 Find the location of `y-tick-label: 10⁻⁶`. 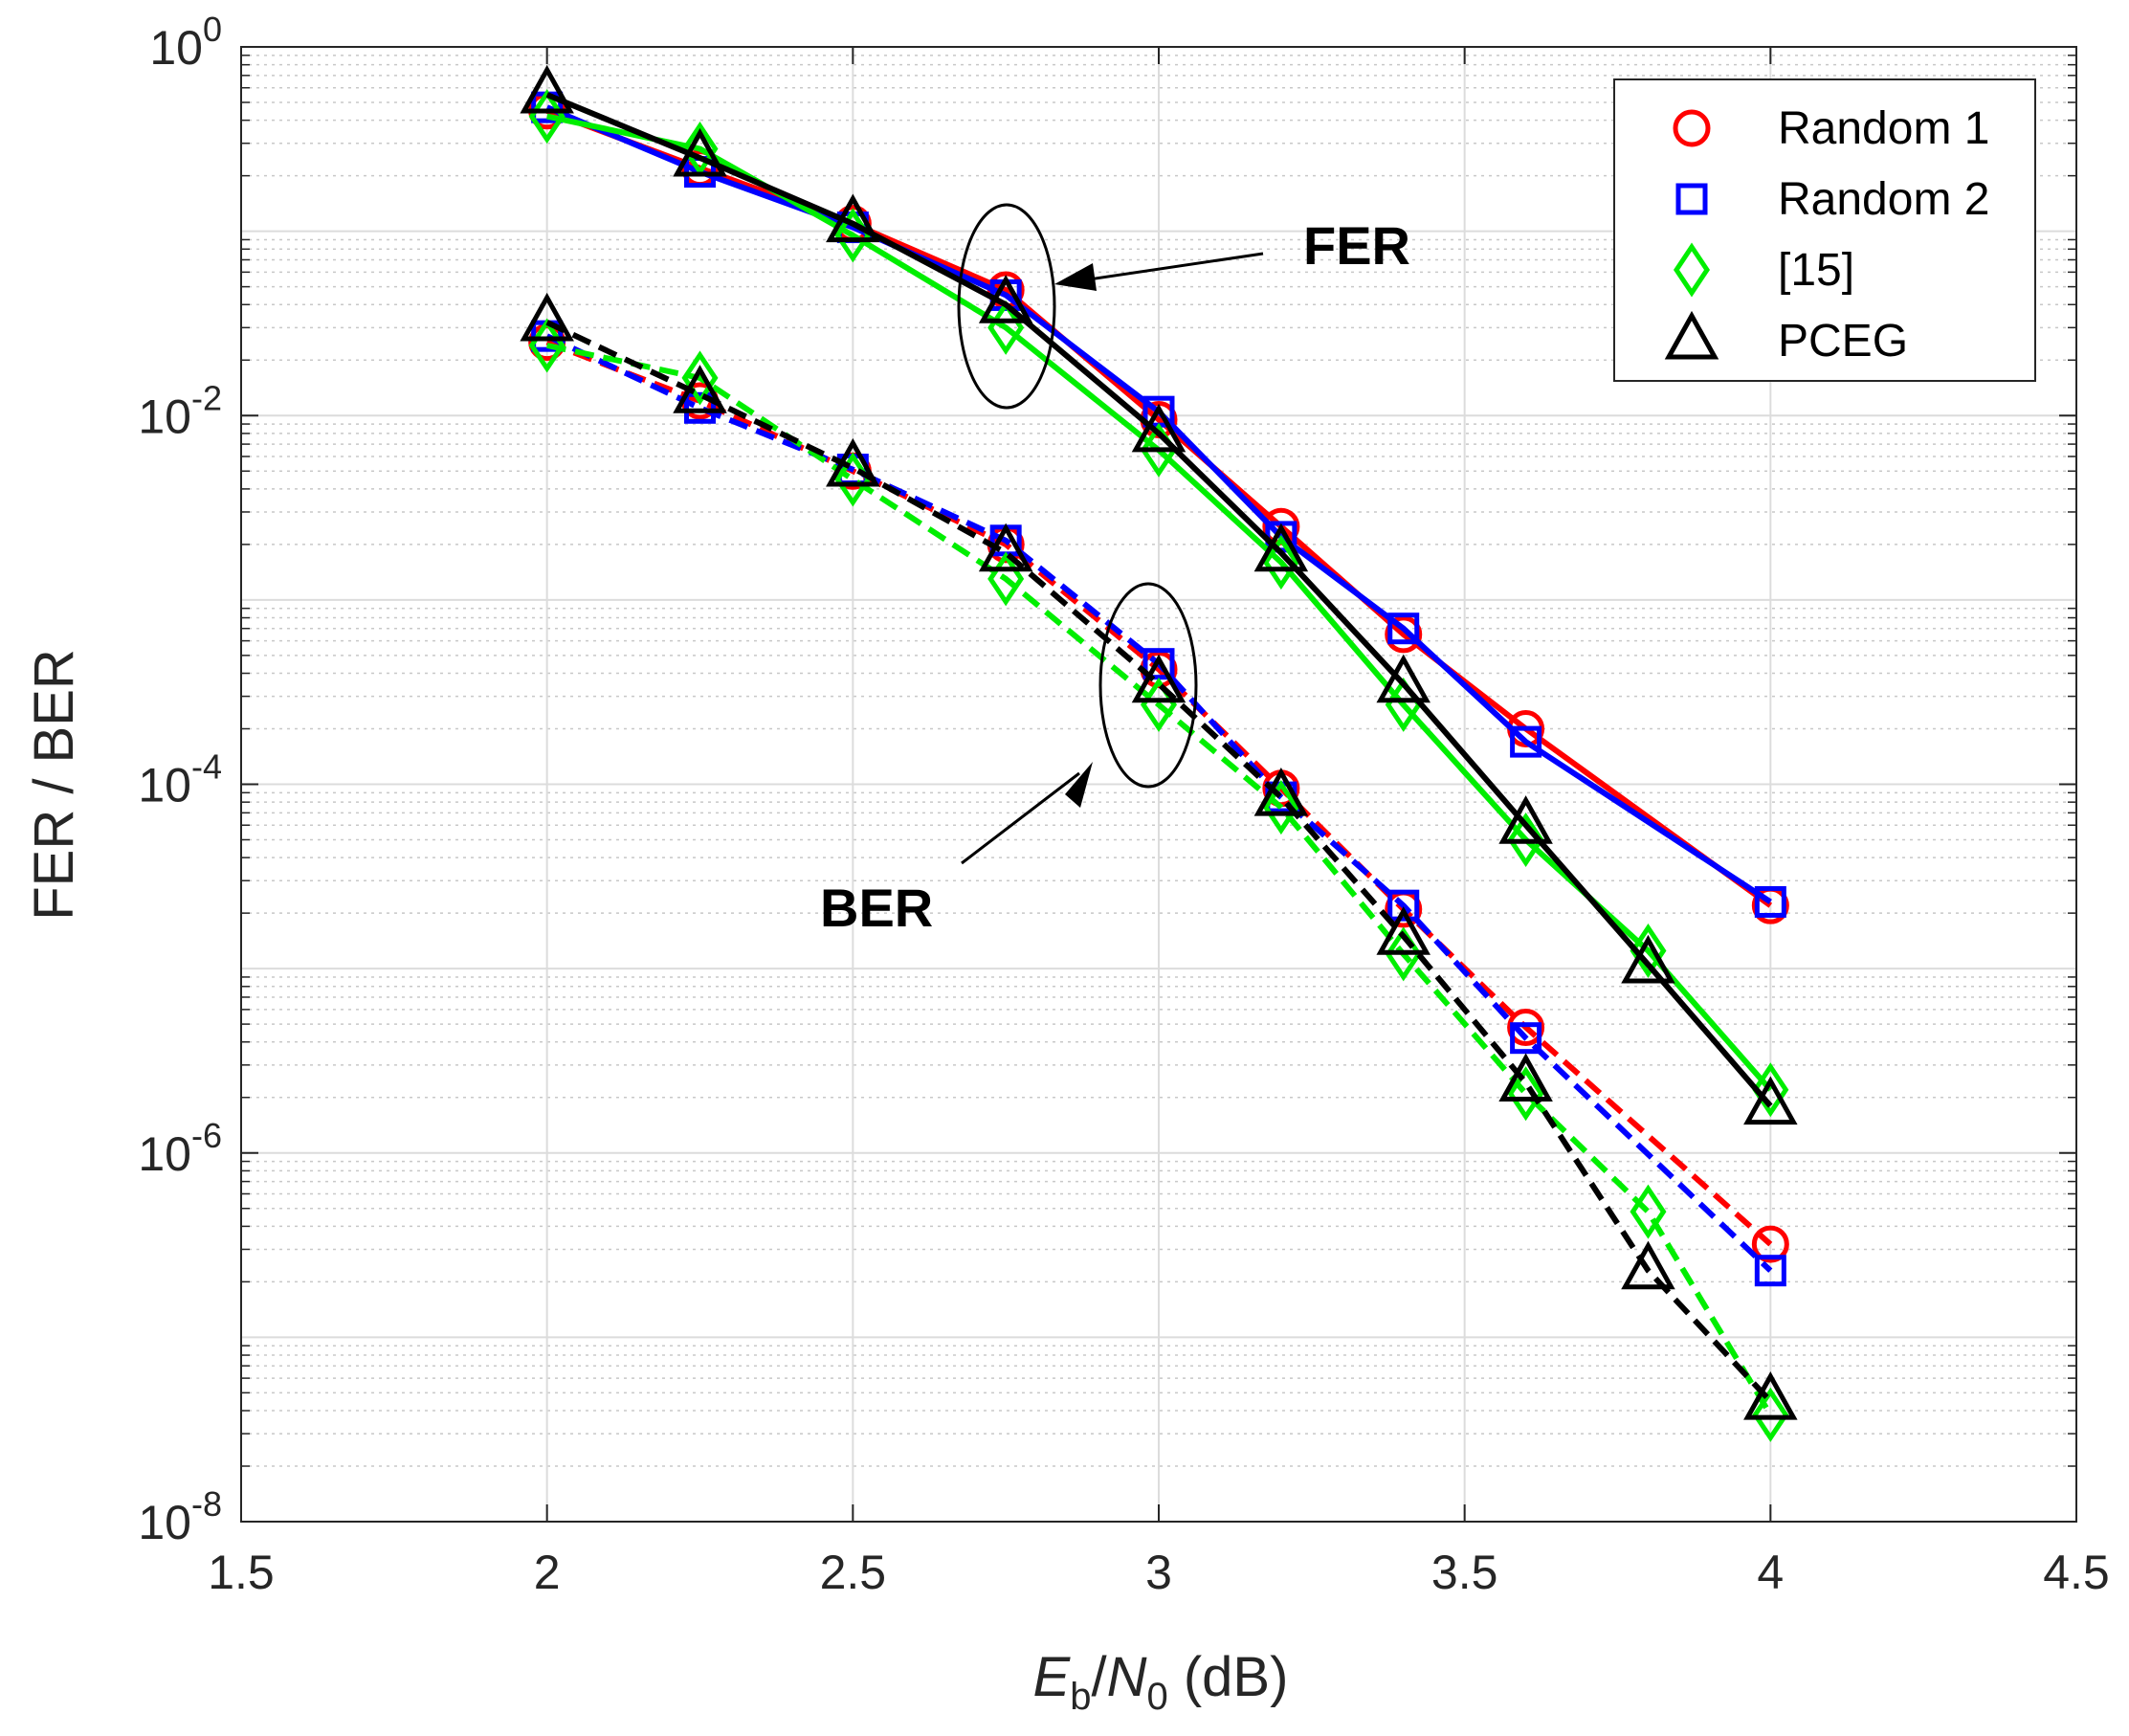

y-tick-label: 10⁻⁶ is located at coordinates (180, 1148).